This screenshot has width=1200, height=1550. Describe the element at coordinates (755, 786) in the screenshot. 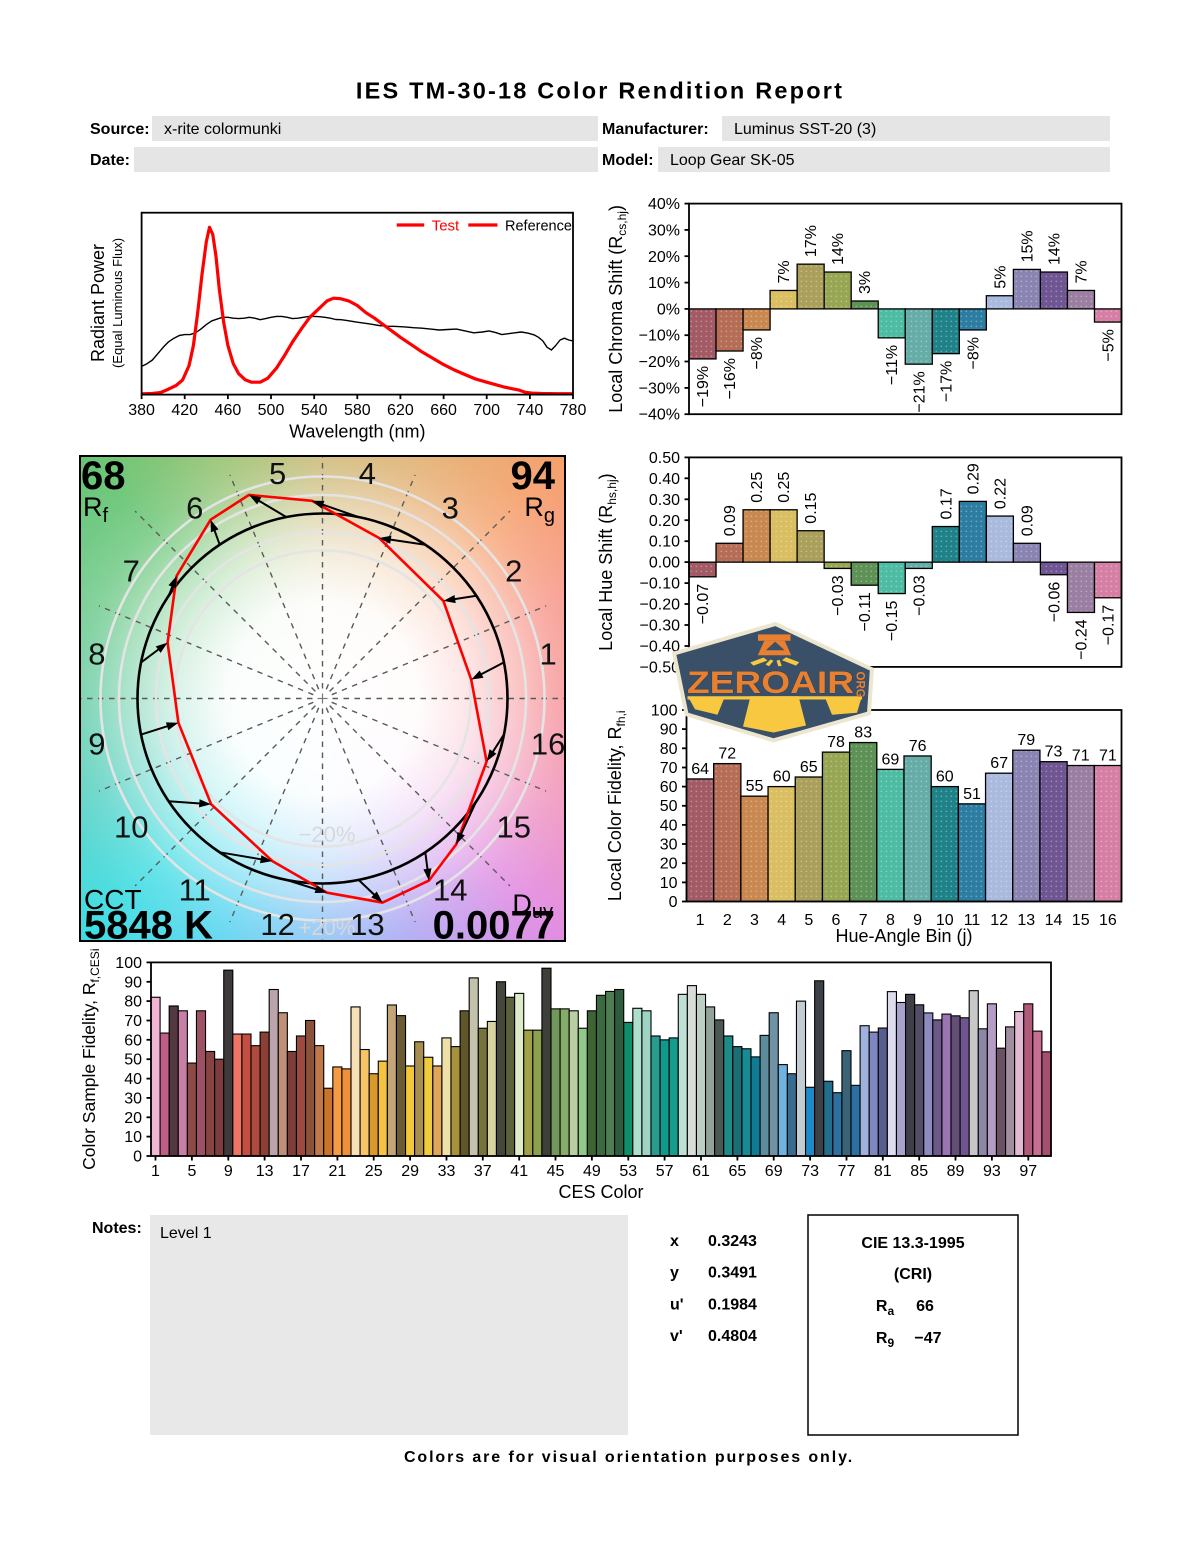

I see `svg-text: 55` at that location.